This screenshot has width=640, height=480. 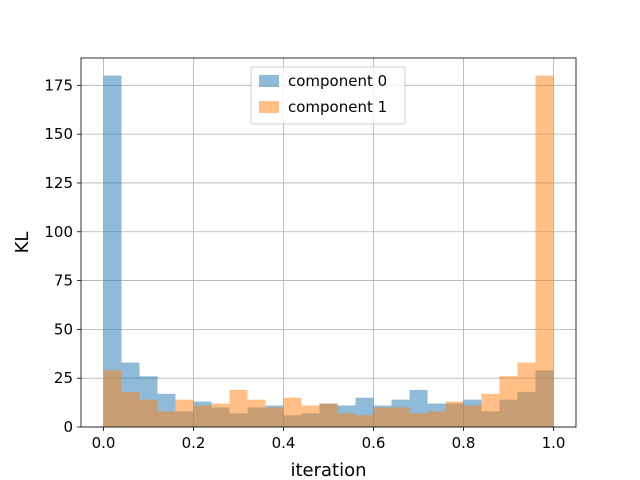 What do you see at coordinates (329, 439) in the screenshot?
I see `x-axis-ticks: 0.0 0.2 0.4 0.6 0.8 1.0` at bounding box center [329, 439].